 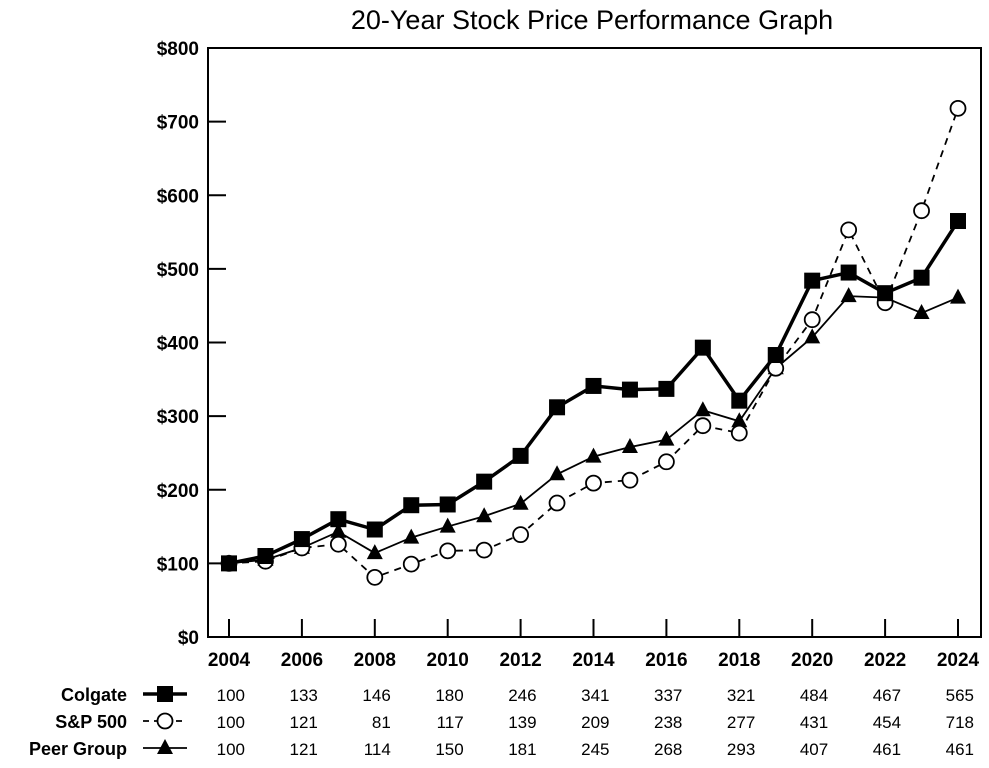 I want to click on table-cell: 407, so click(x=814, y=749).